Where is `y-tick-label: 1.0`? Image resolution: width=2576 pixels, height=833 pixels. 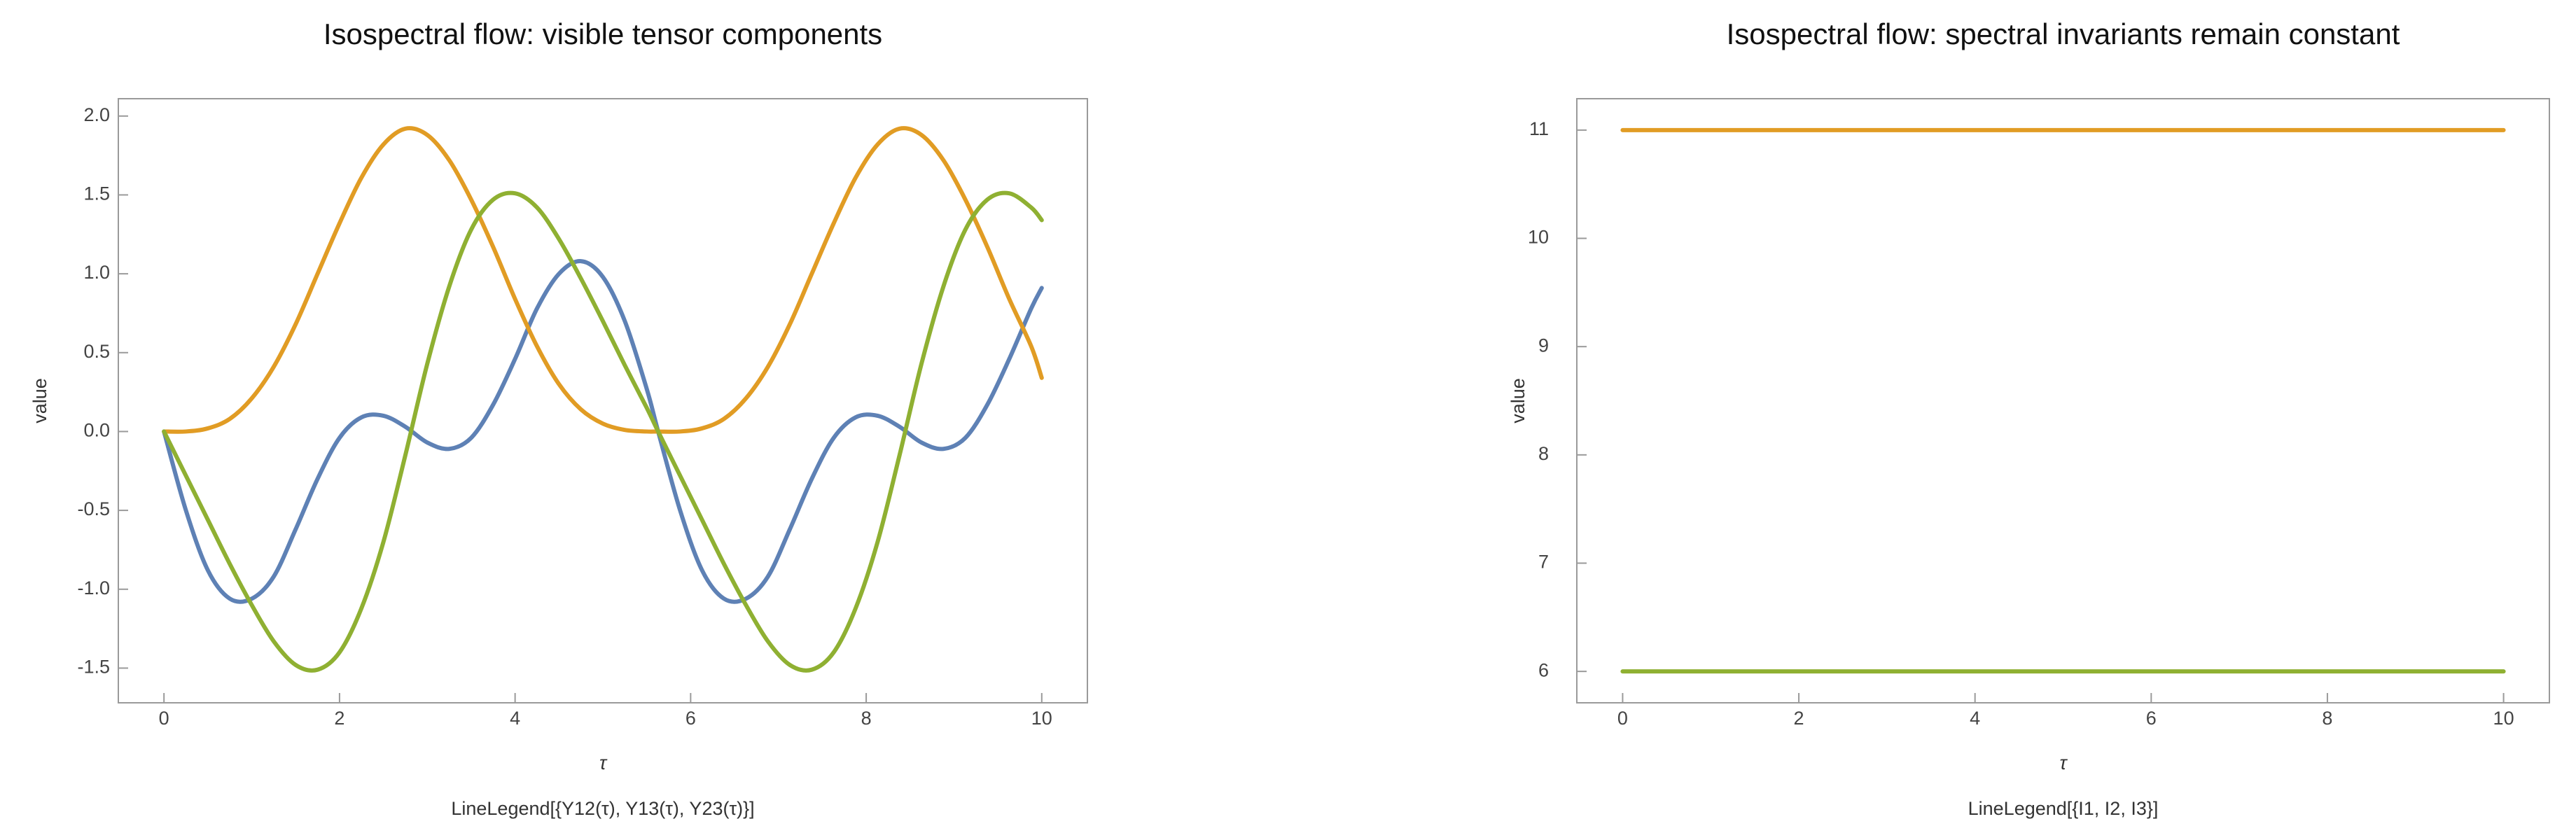
y-tick-label: 1.0 is located at coordinates (96, 272).